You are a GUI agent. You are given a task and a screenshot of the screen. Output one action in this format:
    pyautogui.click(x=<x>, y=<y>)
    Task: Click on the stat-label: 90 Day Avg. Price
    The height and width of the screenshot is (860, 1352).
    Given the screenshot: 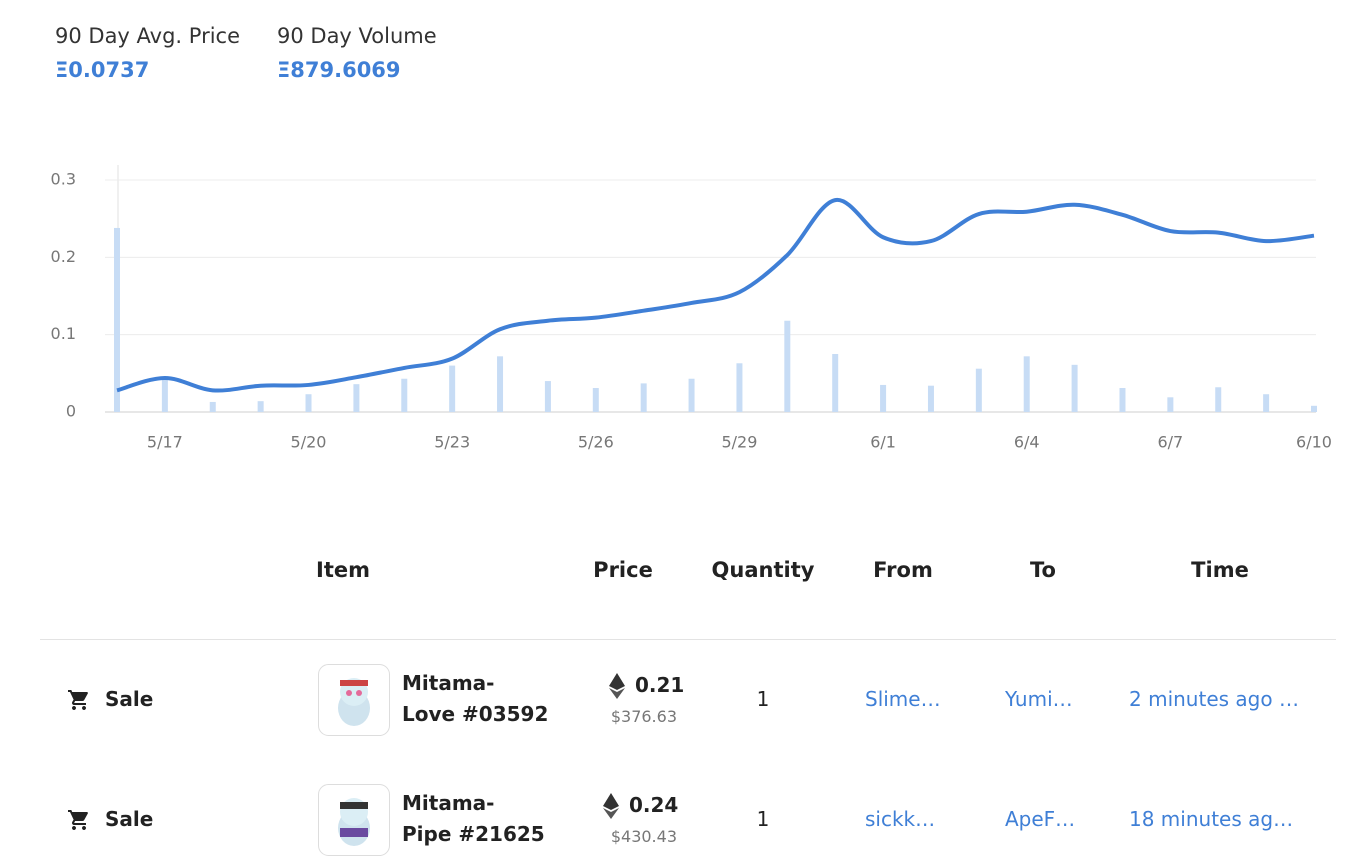 What is the action you would take?
    pyautogui.click(x=148, y=36)
    